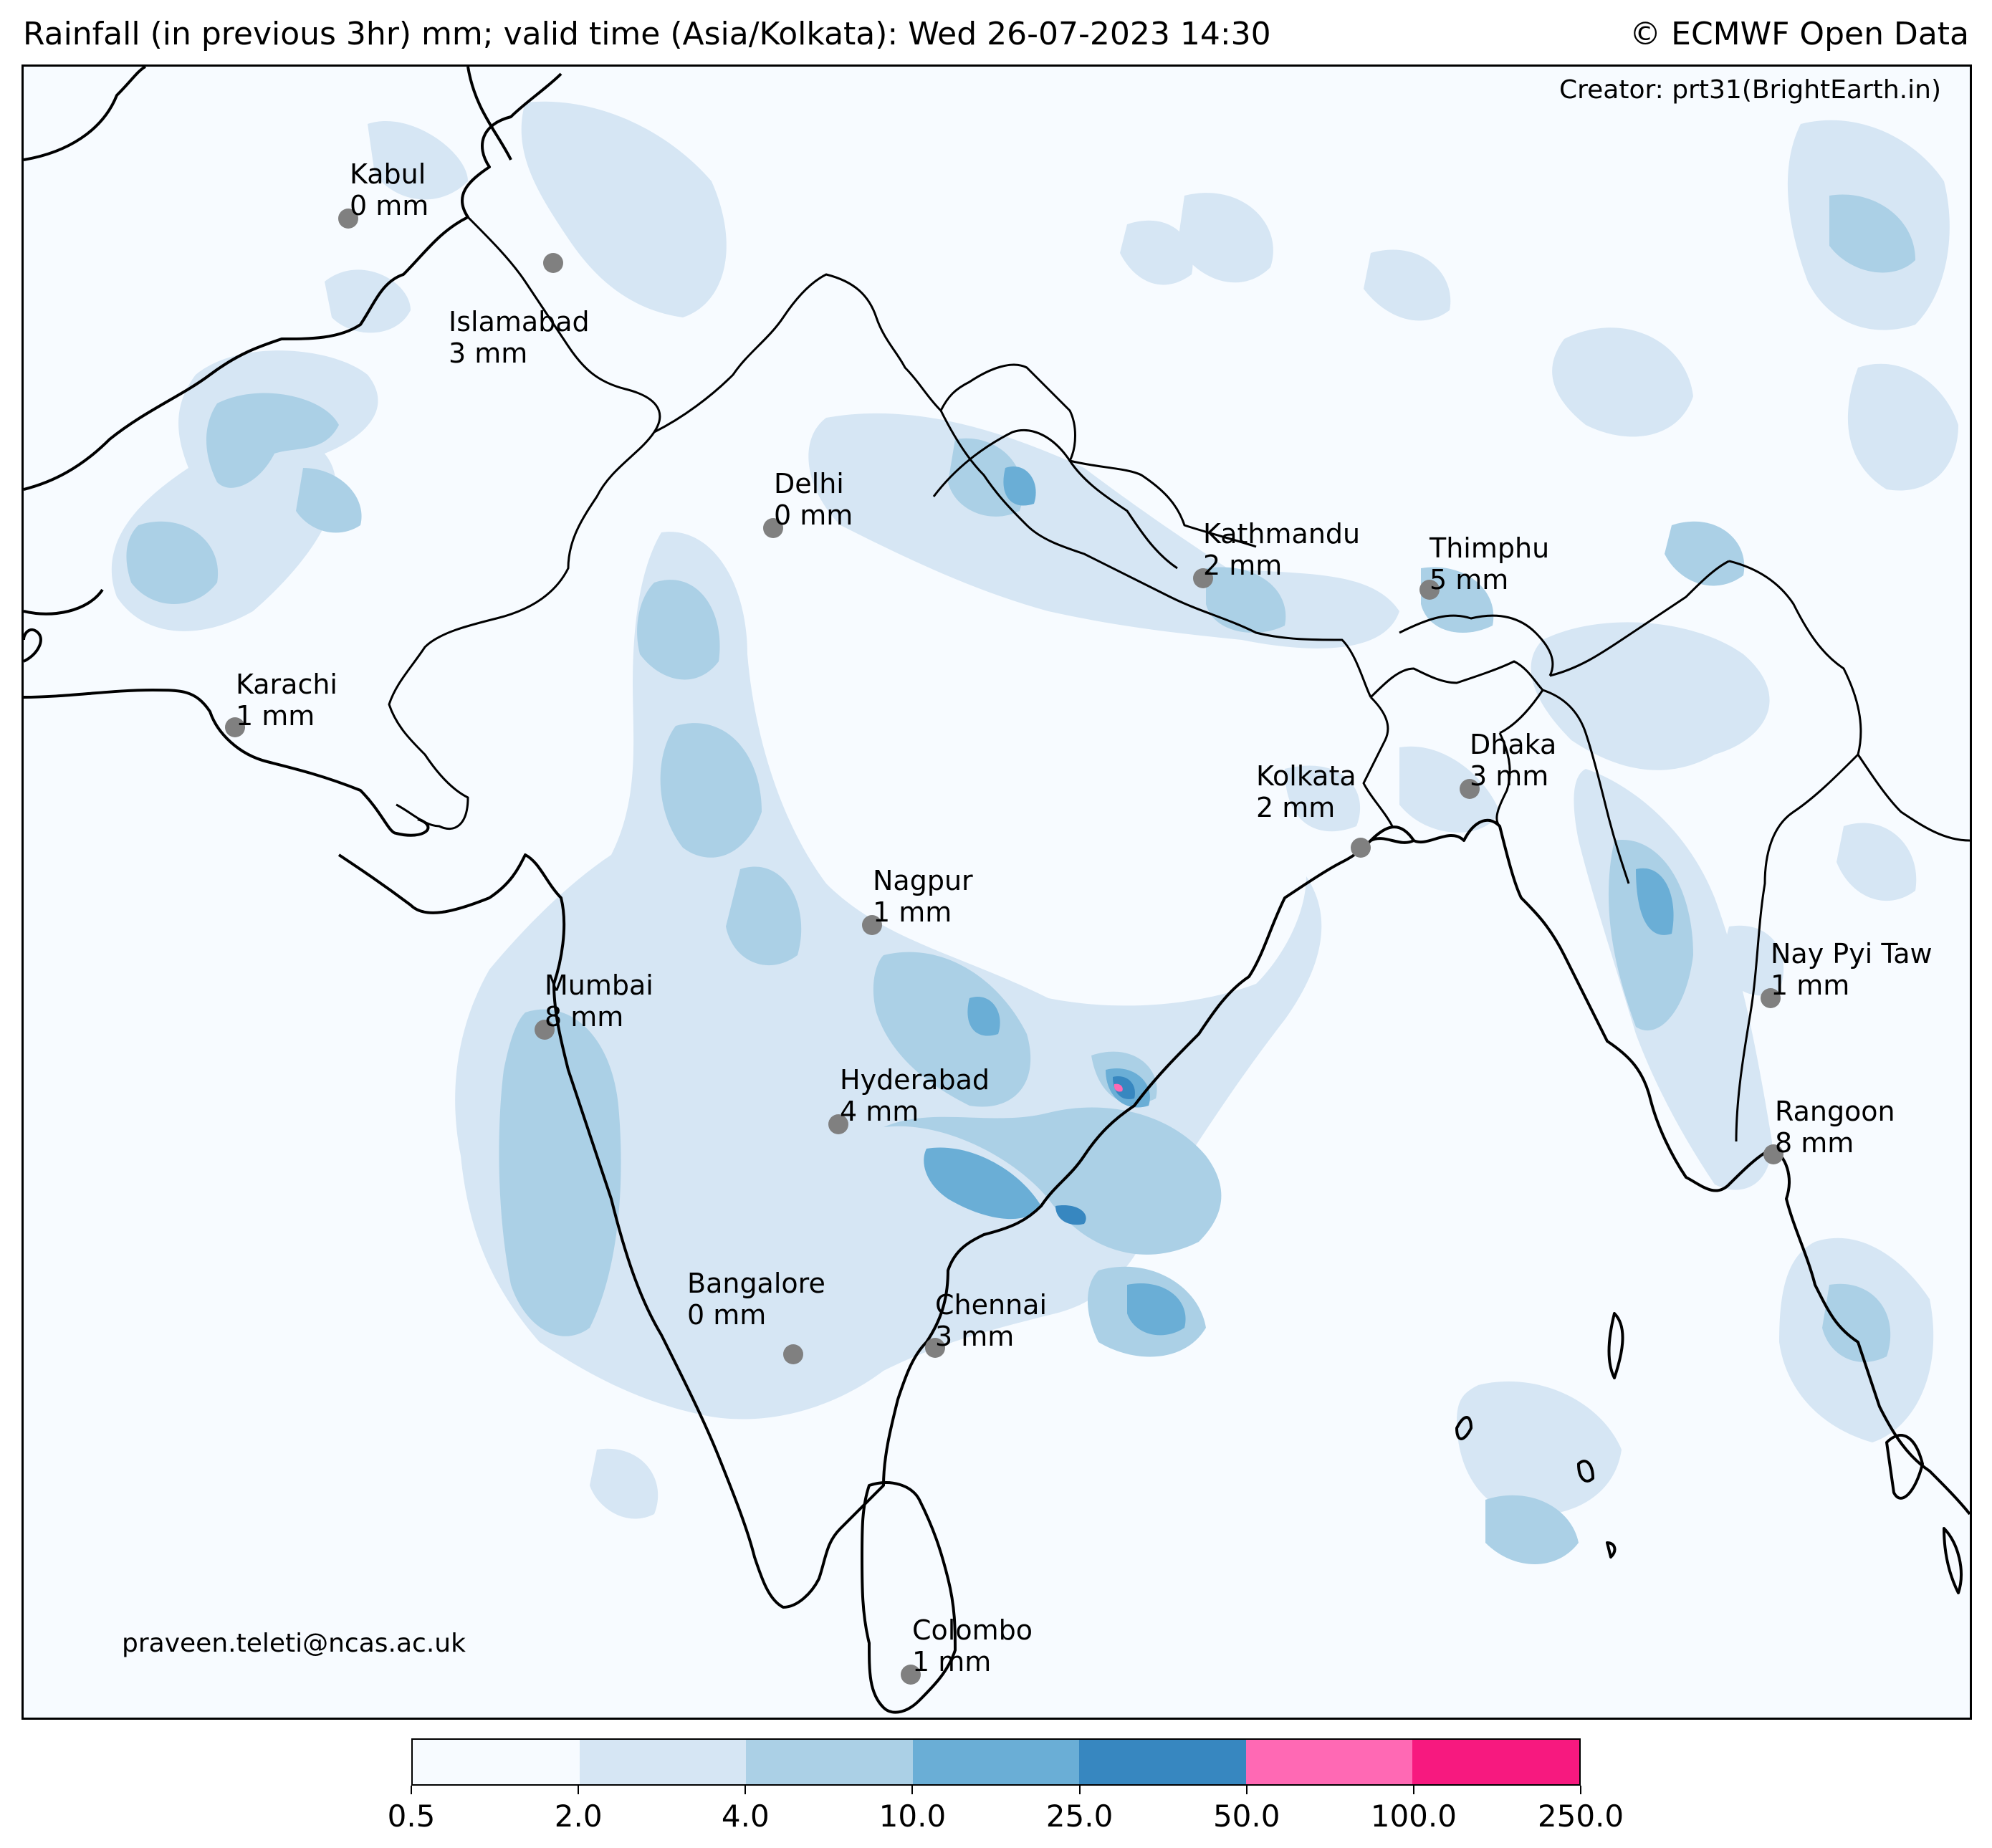 The image size is (1992, 1848). What do you see at coordinates (972, 1630) in the screenshot?
I see `city-name: Colombo` at bounding box center [972, 1630].